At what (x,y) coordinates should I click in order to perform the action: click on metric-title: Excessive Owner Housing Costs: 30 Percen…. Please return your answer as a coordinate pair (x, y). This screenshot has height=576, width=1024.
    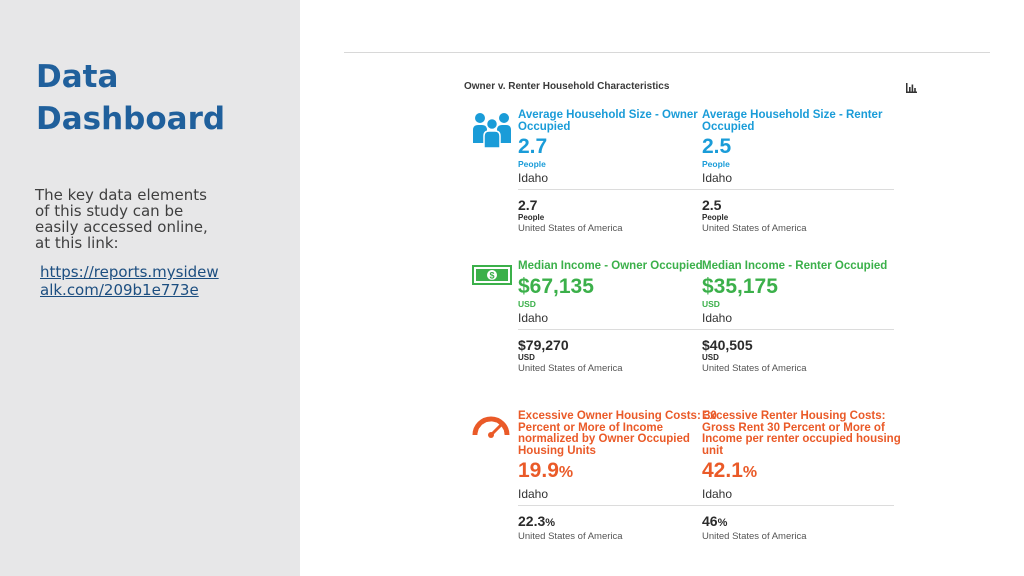
    Looking at the image, I should click on (617, 433).